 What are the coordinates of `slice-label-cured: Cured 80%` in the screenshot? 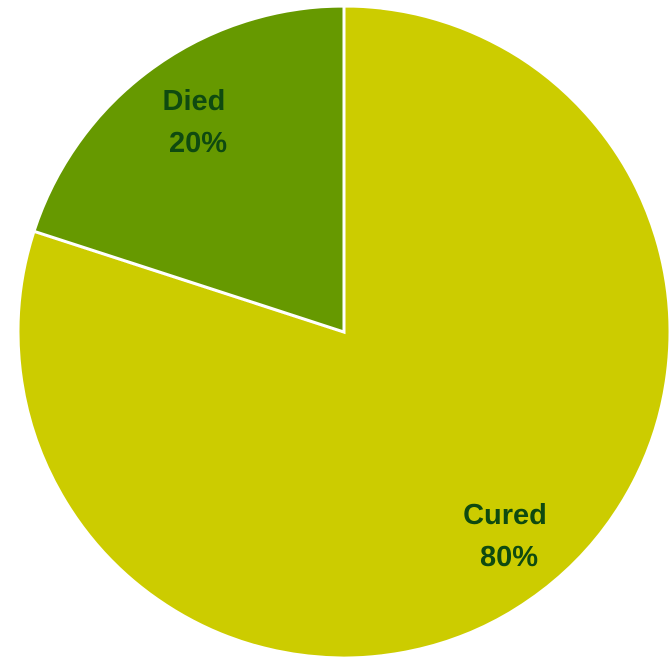 It's located at (509, 536).